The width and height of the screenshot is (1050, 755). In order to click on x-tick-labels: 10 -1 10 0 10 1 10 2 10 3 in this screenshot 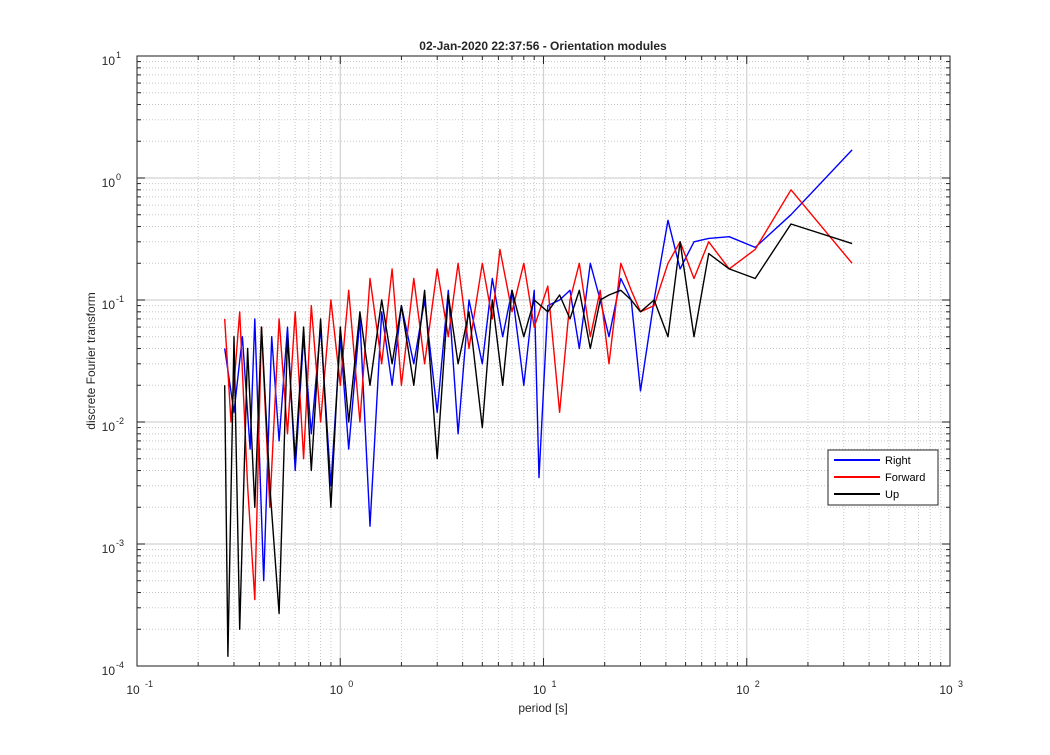, I will do `click(544, 688)`.